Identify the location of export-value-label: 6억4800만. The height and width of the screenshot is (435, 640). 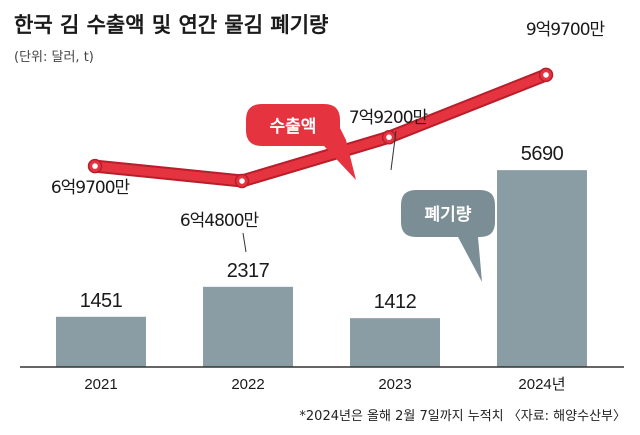
(220, 221).